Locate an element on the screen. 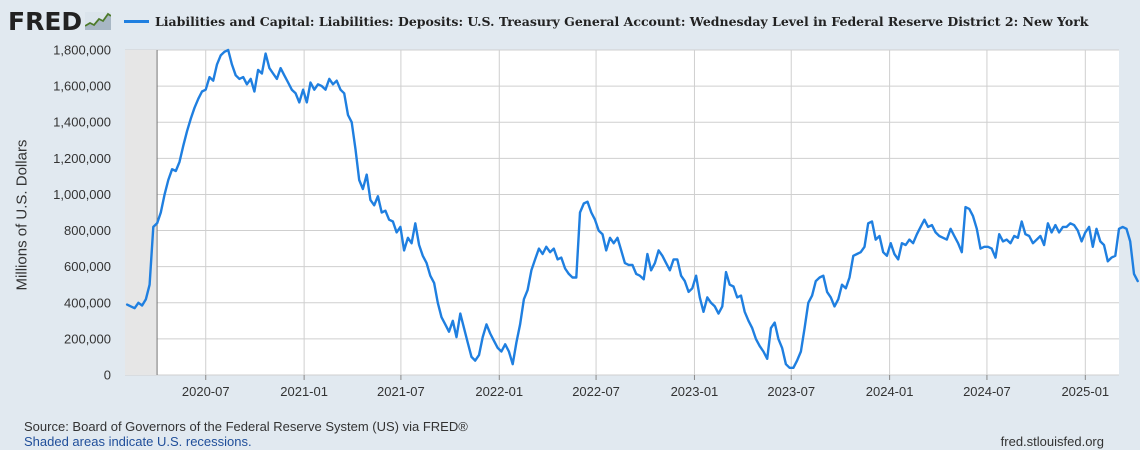  y-tick-label: 200,000 is located at coordinates (87, 338).